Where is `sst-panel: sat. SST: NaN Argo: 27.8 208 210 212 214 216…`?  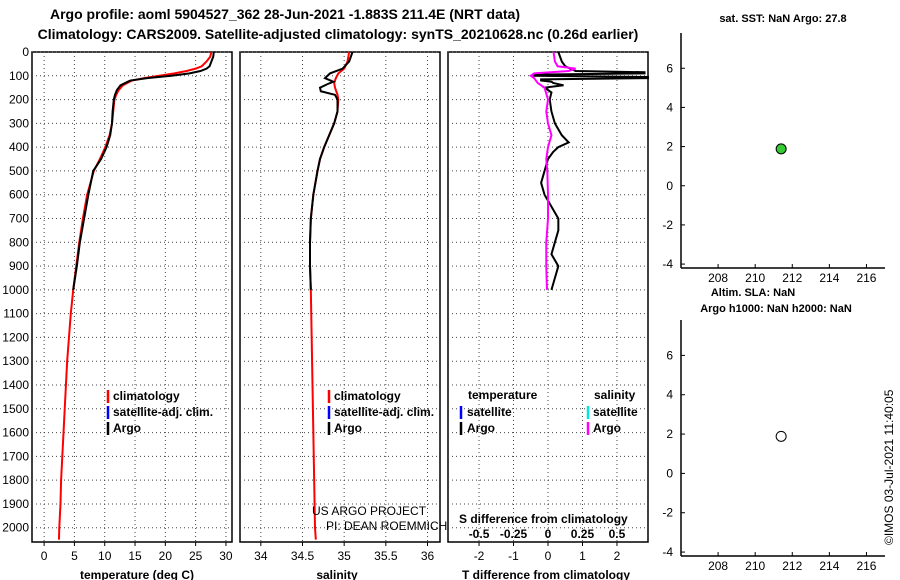 sst-panel: sat. SST: NaN Argo: 27.8 208 210 212 214 216… is located at coordinates (773, 149).